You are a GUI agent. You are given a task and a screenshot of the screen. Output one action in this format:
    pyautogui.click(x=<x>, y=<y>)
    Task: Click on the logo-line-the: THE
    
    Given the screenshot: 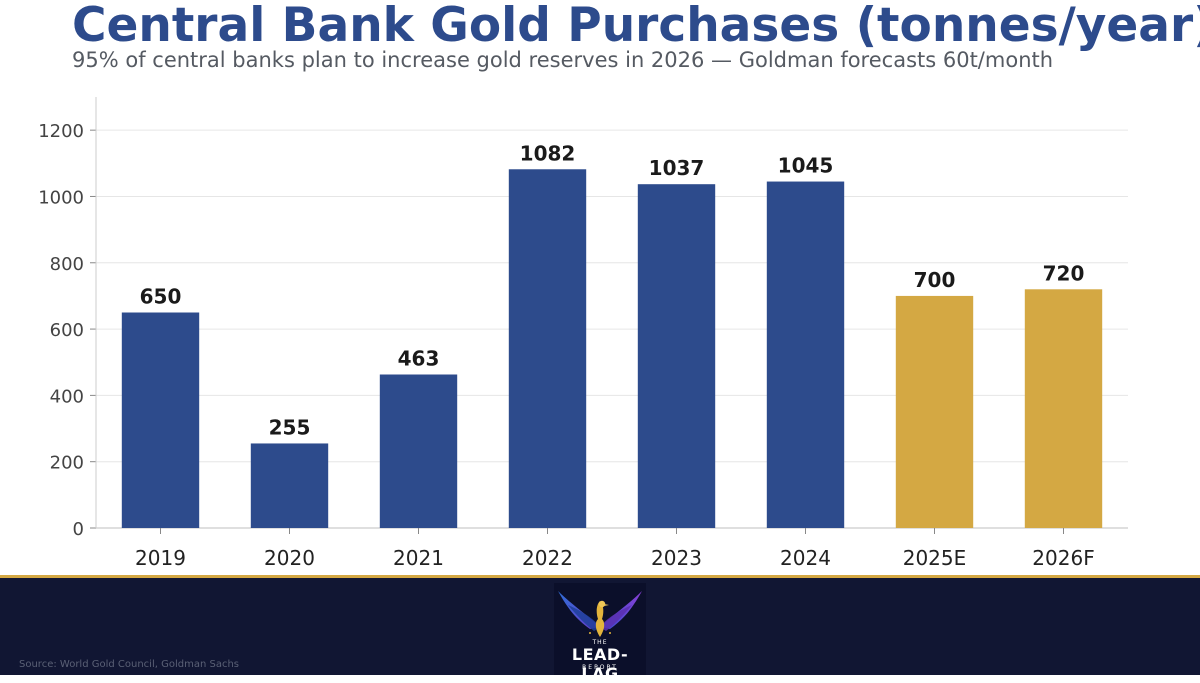 What is the action you would take?
    pyautogui.click(x=600, y=642)
    